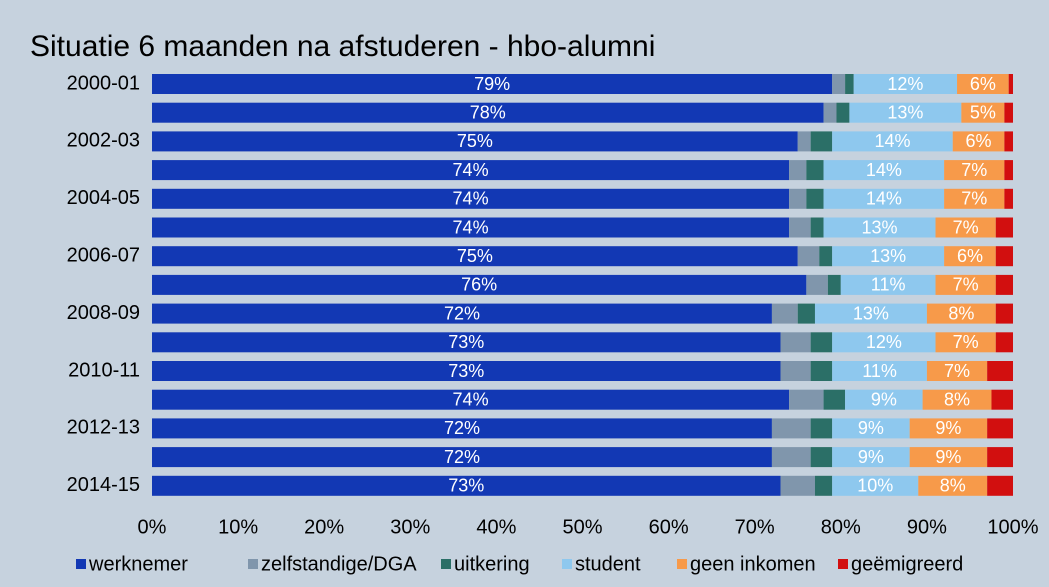  What do you see at coordinates (475, 256) in the screenshot?
I see `value-label: 75%` at bounding box center [475, 256].